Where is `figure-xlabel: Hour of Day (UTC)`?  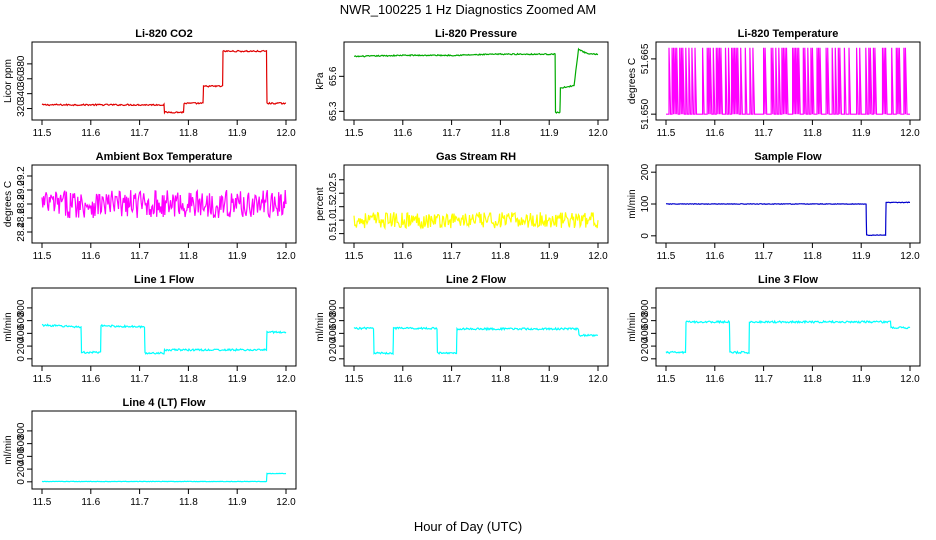 figure-xlabel: Hour of Day (UTC) is located at coordinates (468, 526).